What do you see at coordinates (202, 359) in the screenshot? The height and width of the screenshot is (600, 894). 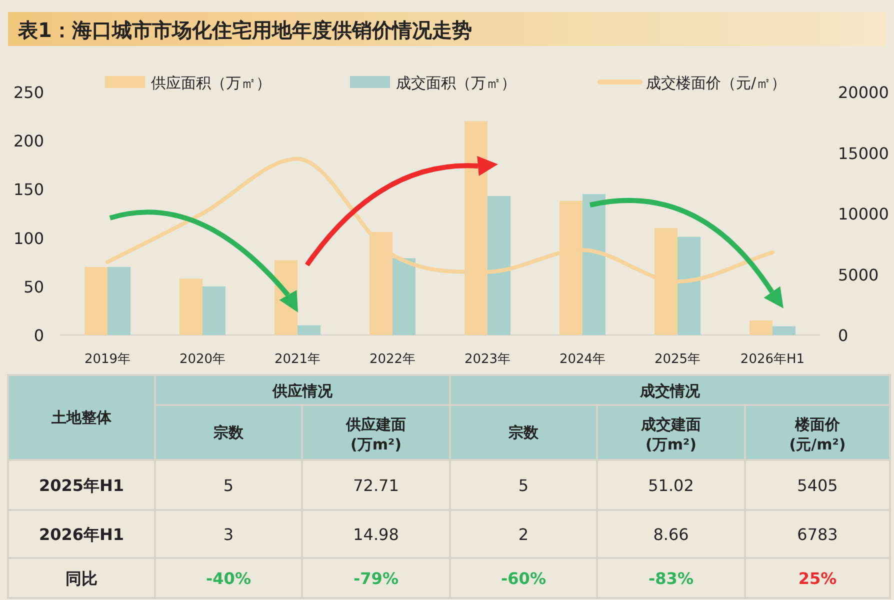 I see `x-tick-label: 2020年` at bounding box center [202, 359].